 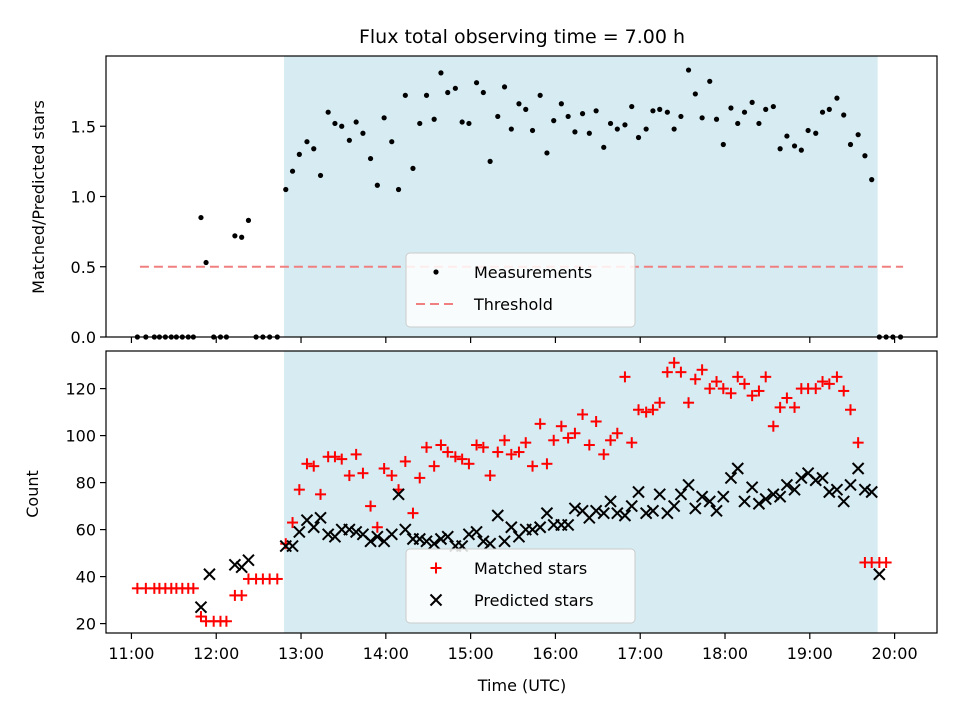 What do you see at coordinates (313, 527) in the screenshot?
I see `count-point-1-9-b` at bounding box center [313, 527].